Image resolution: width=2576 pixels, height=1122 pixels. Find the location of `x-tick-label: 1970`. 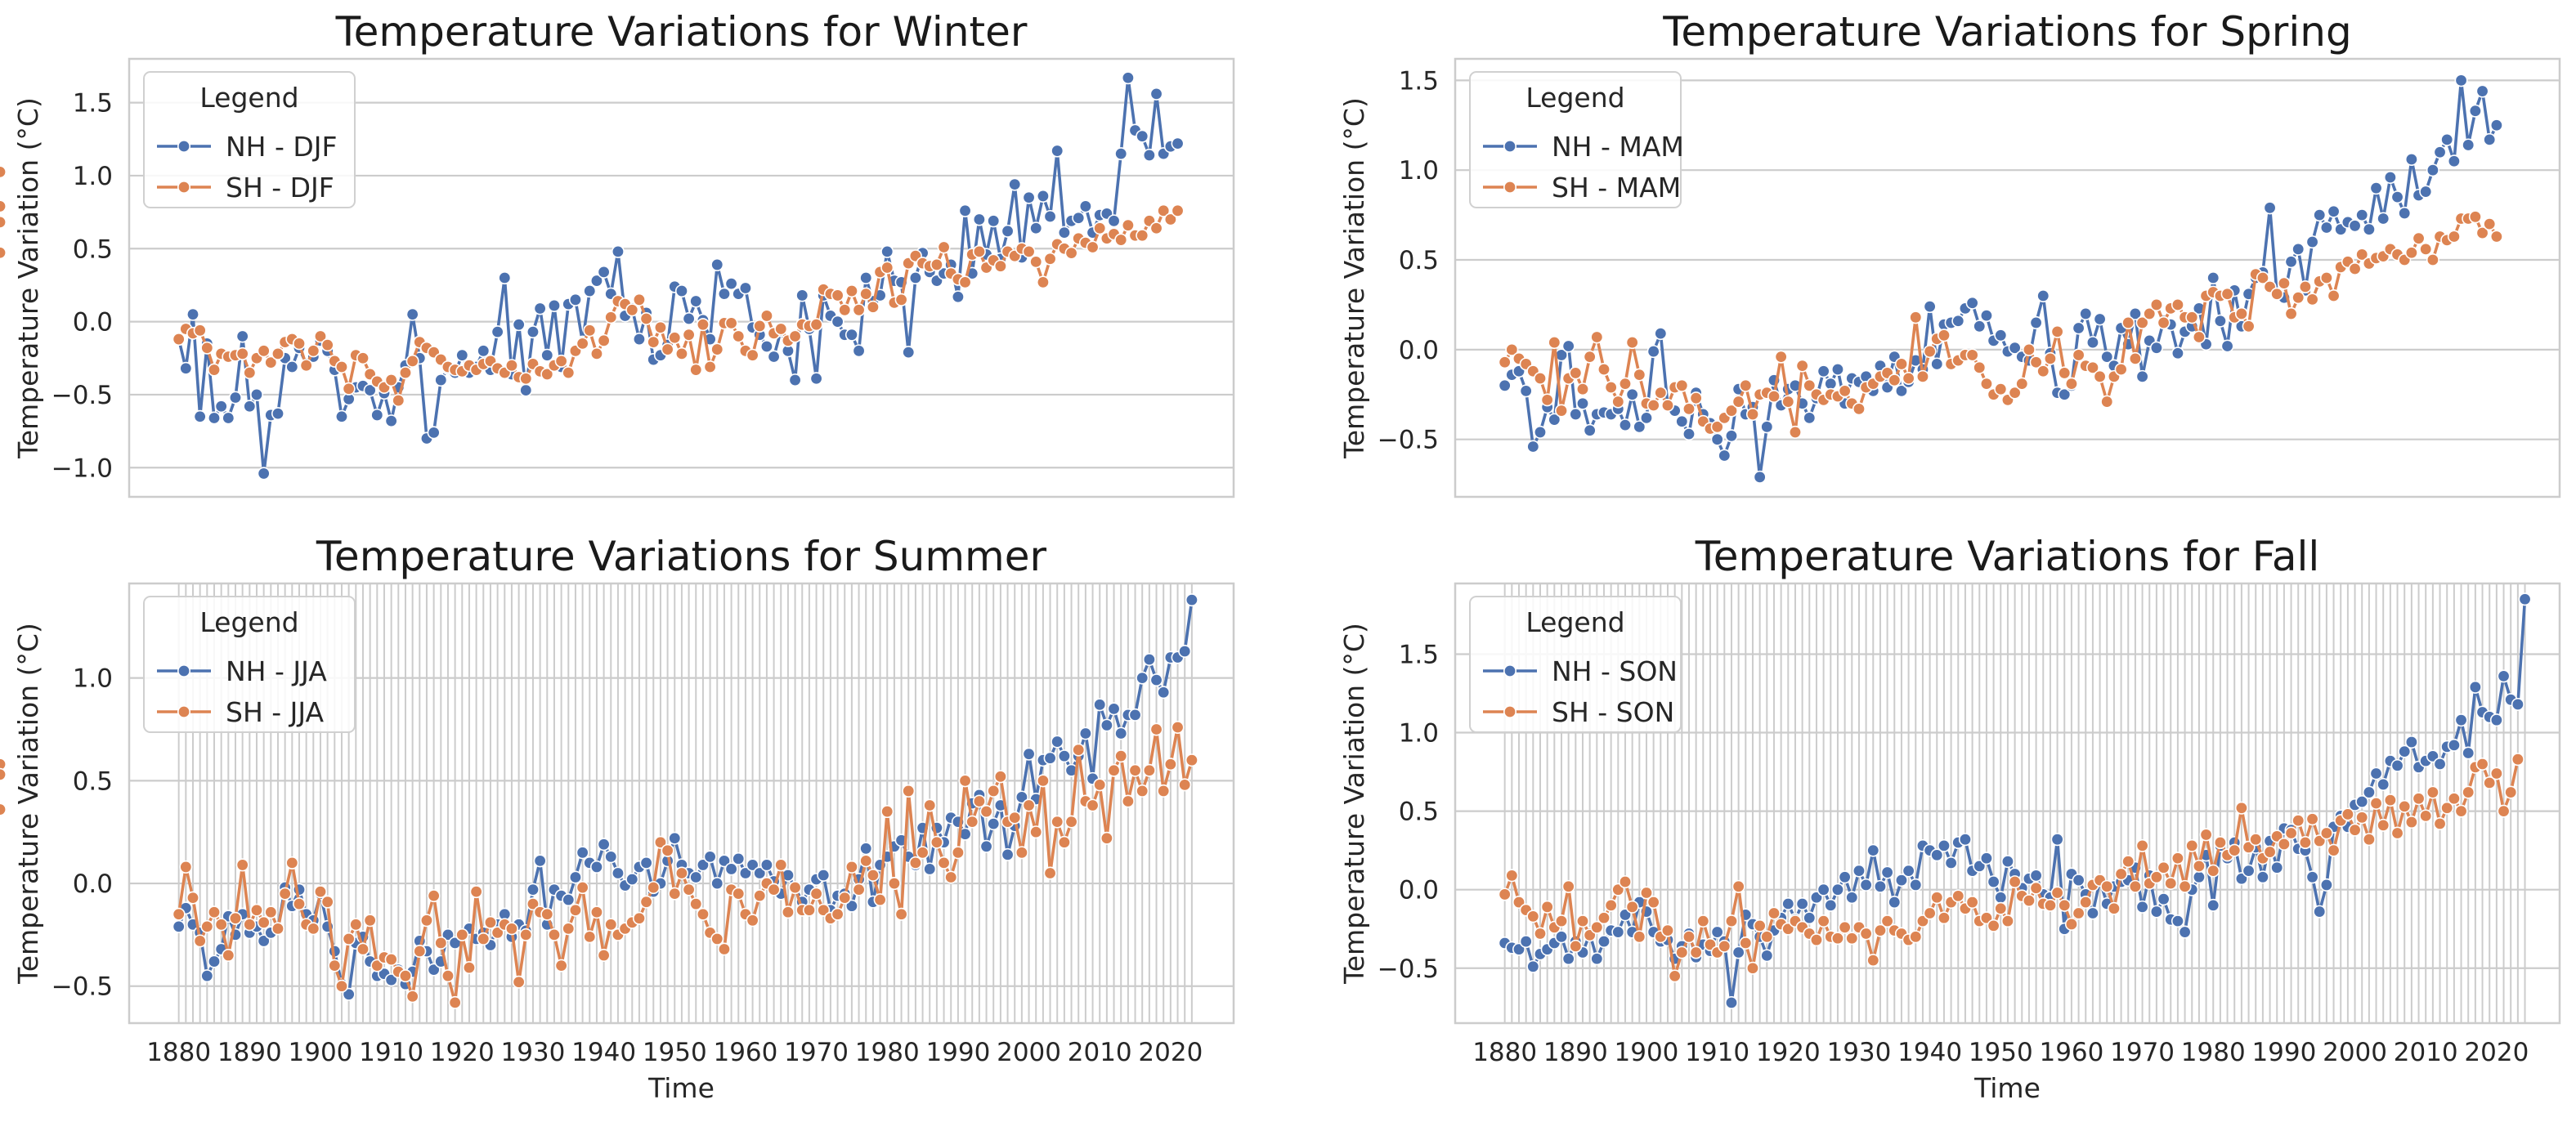

x-tick-label: 1970 is located at coordinates (2142, 1052).